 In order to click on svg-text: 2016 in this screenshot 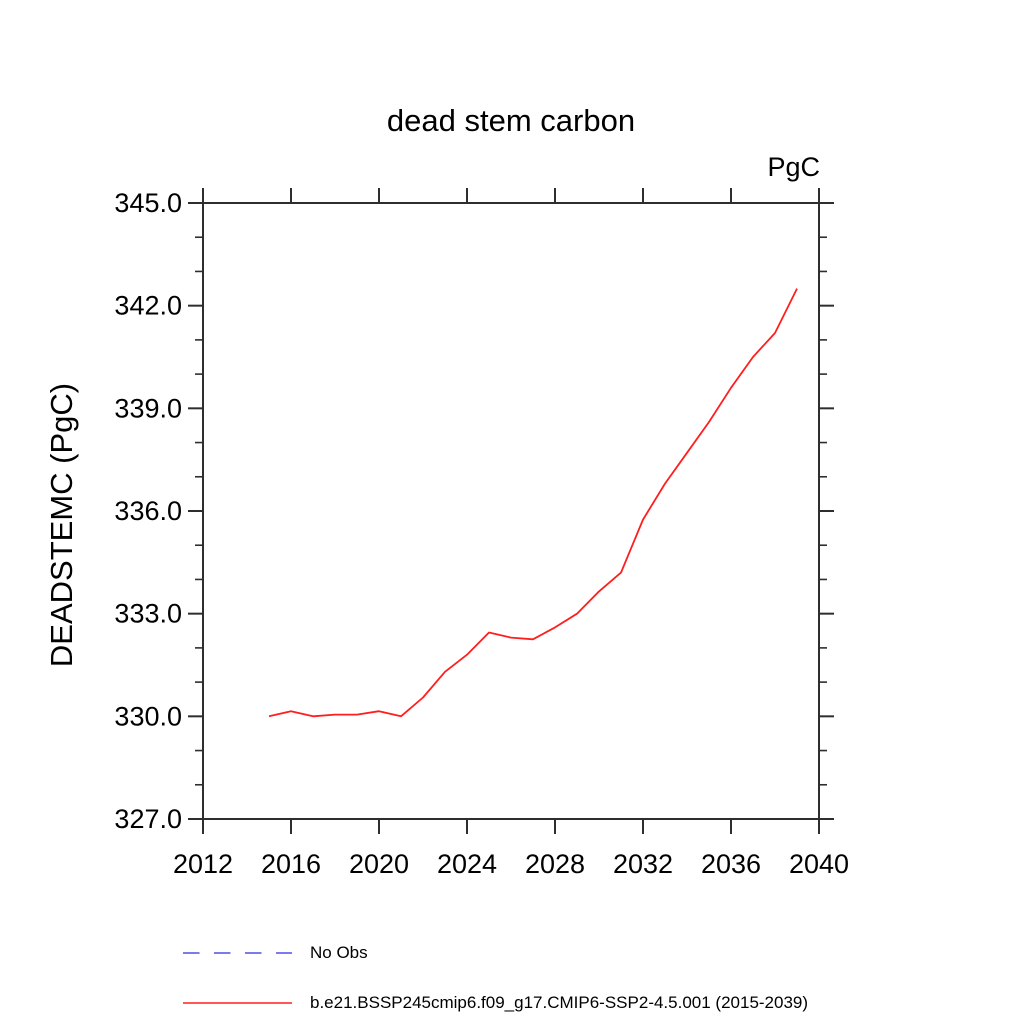, I will do `click(291, 864)`.